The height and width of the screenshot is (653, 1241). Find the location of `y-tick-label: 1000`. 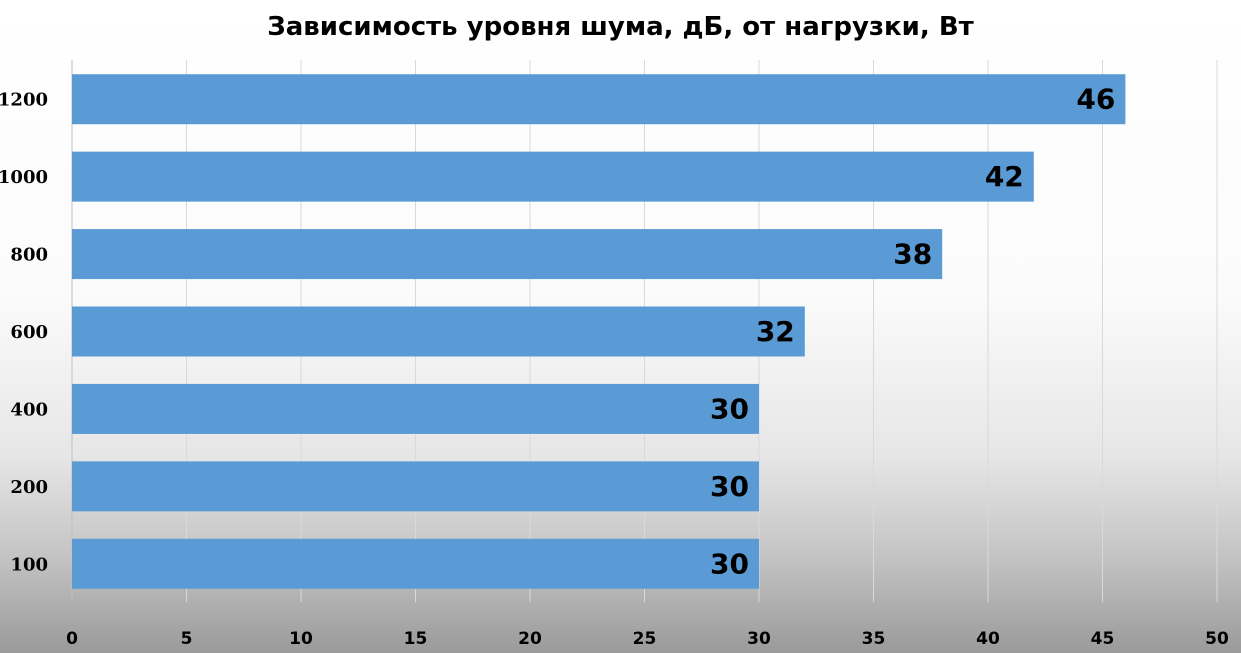

y-tick-label: 1000 is located at coordinates (24, 177).